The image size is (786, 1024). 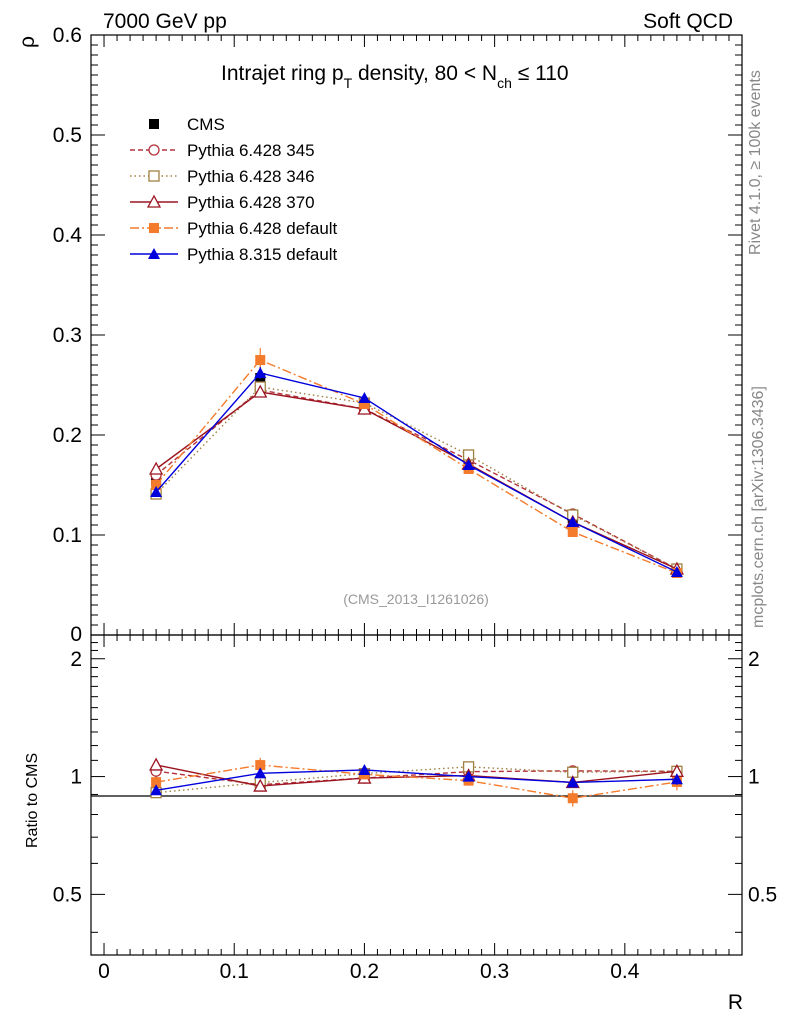 What do you see at coordinates (67, 435) in the screenshot?
I see `y-tick-label: 0.2` at bounding box center [67, 435].